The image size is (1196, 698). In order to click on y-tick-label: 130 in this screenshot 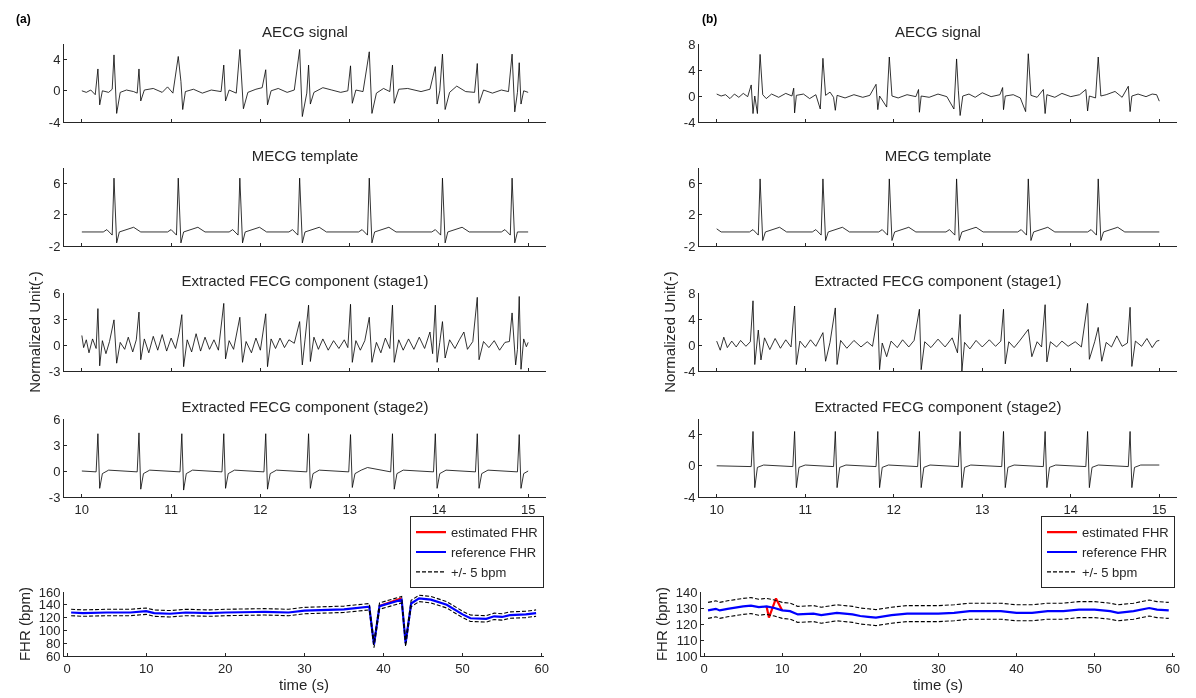, I will do `click(686, 608)`.